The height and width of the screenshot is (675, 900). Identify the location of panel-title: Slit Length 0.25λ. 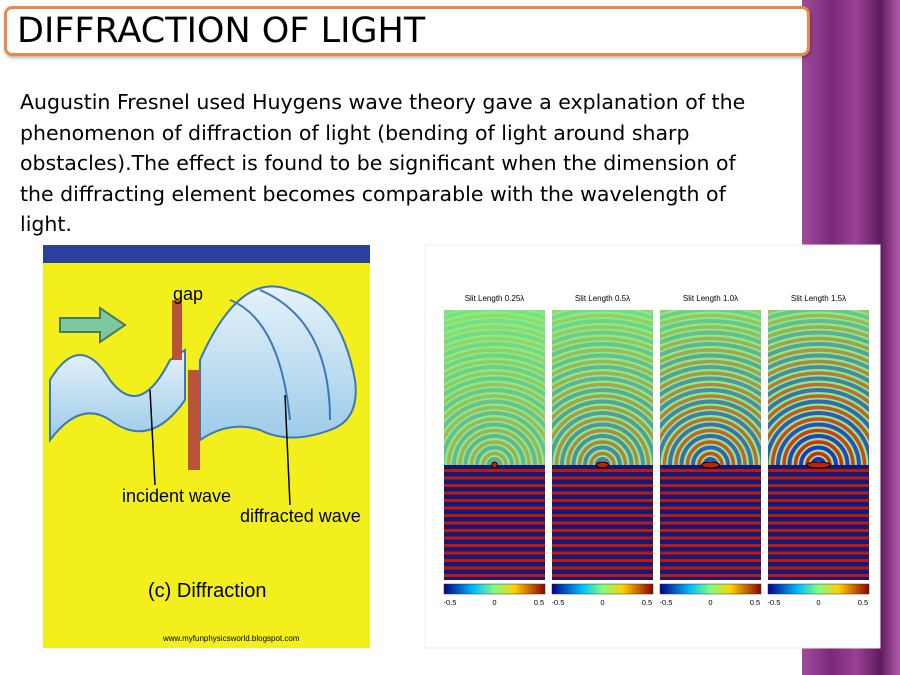
(495, 298).